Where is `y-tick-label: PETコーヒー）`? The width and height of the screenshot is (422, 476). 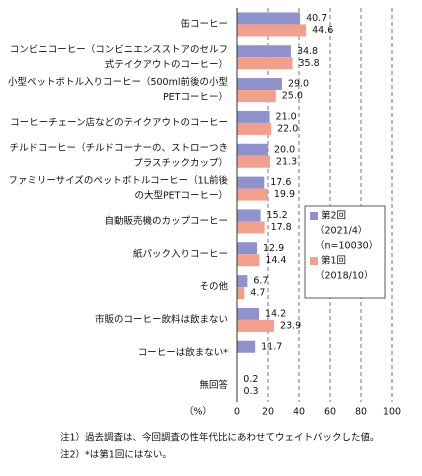 y-tick-label: PETコーヒー） is located at coordinates (195, 97).